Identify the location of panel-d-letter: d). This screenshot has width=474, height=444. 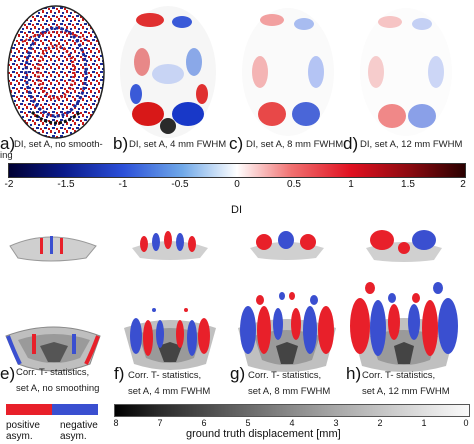
(351, 143).